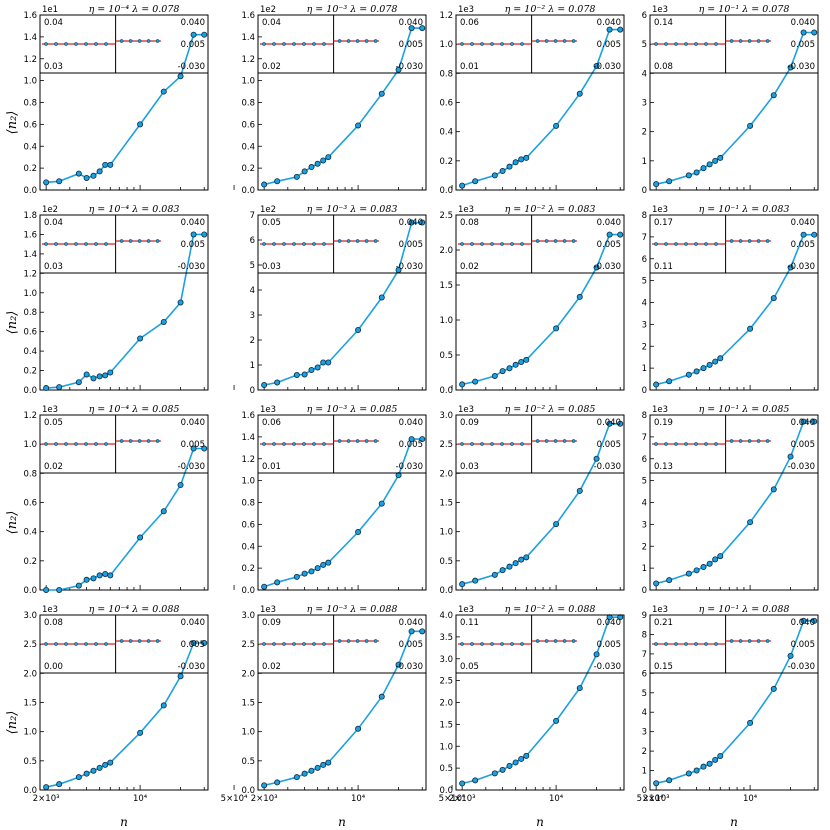  What do you see at coordinates (252, 266) in the screenshot?
I see `y-tick-label: 5` at bounding box center [252, 266].